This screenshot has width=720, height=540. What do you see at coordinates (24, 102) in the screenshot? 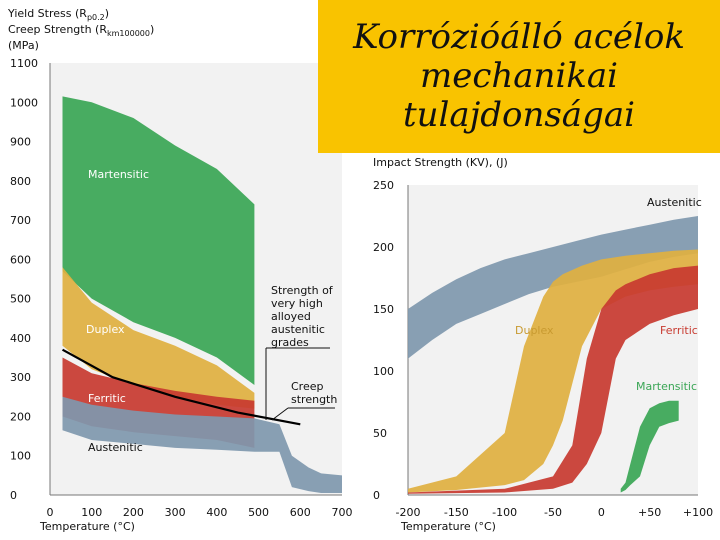
I see `left-y-tick-1000: 1000` at bounding box center [24, 102].